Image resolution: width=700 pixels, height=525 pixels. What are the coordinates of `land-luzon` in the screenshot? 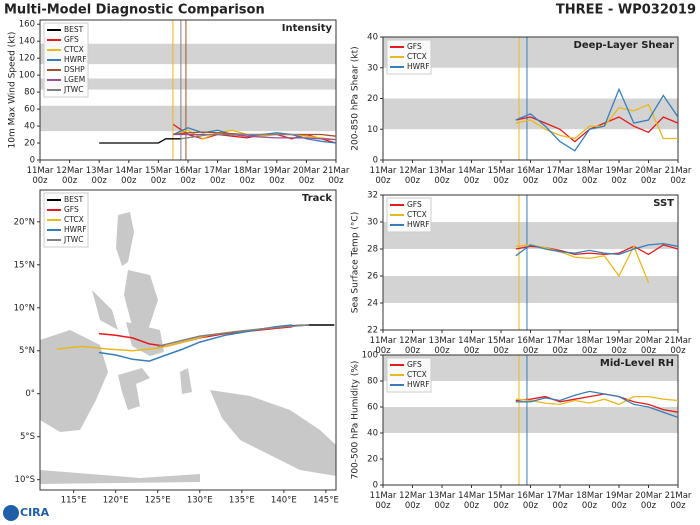 It's located at (125, 239).